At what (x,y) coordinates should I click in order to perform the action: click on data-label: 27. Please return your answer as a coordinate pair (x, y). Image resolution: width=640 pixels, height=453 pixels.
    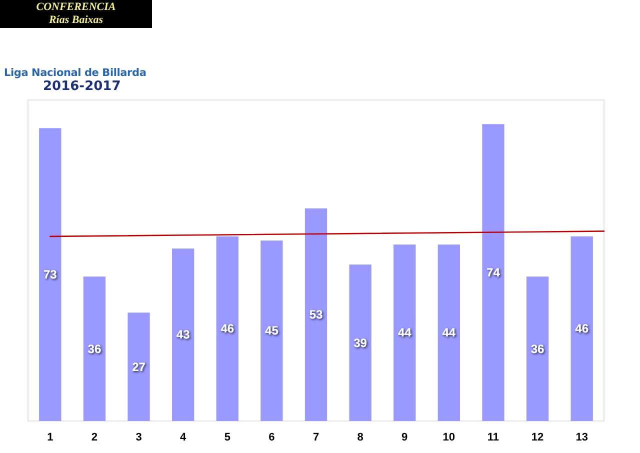
    Looking at the image, I should click on (139, 367).